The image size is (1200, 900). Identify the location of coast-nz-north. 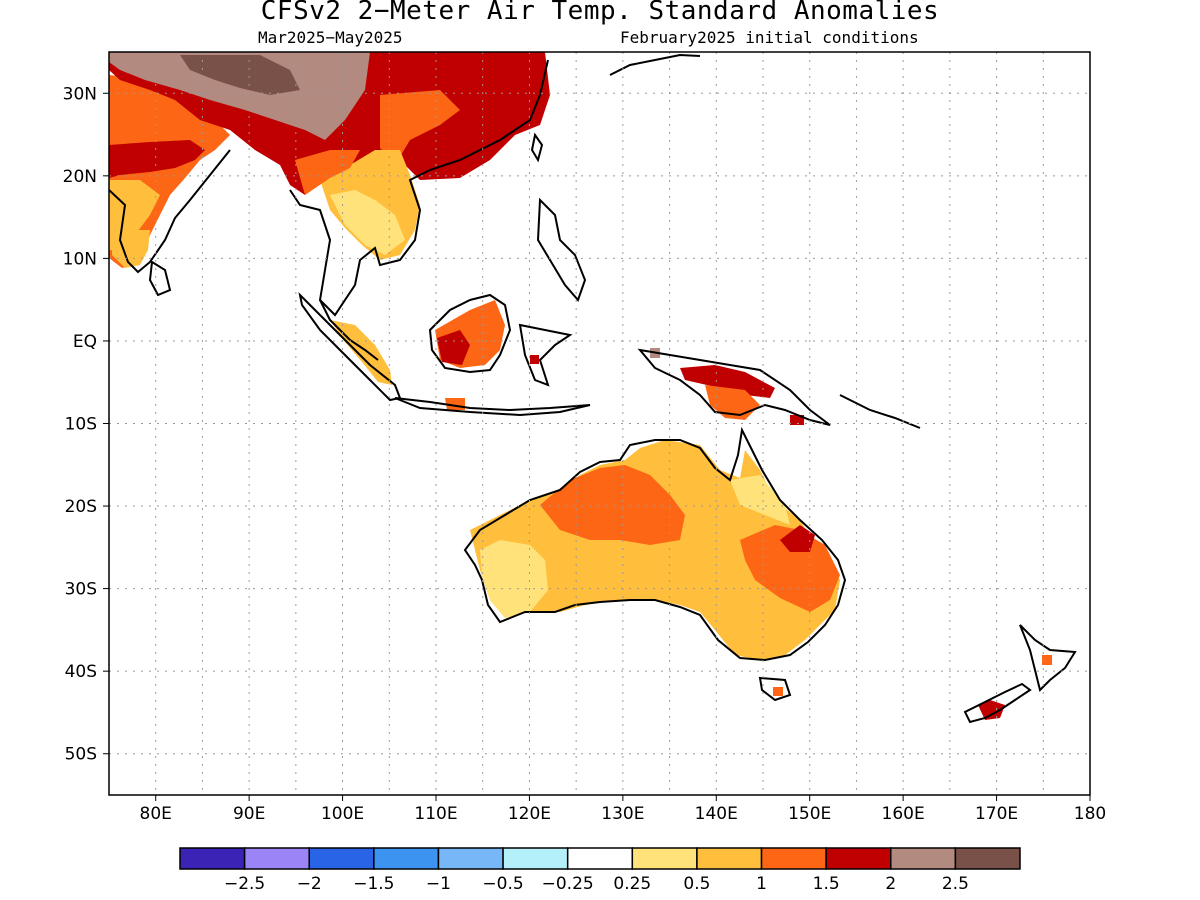
(1048, 658).